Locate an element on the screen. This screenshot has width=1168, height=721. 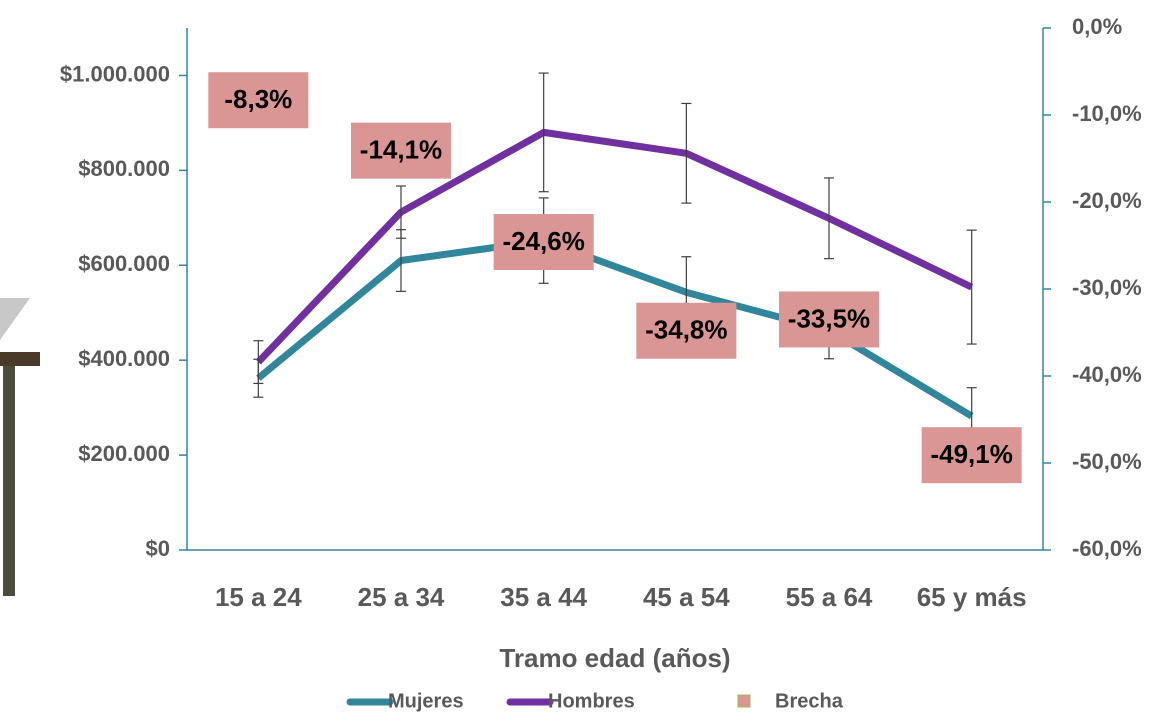
y2-tick-label: -60,0% is located at coordinates (1107, 548).